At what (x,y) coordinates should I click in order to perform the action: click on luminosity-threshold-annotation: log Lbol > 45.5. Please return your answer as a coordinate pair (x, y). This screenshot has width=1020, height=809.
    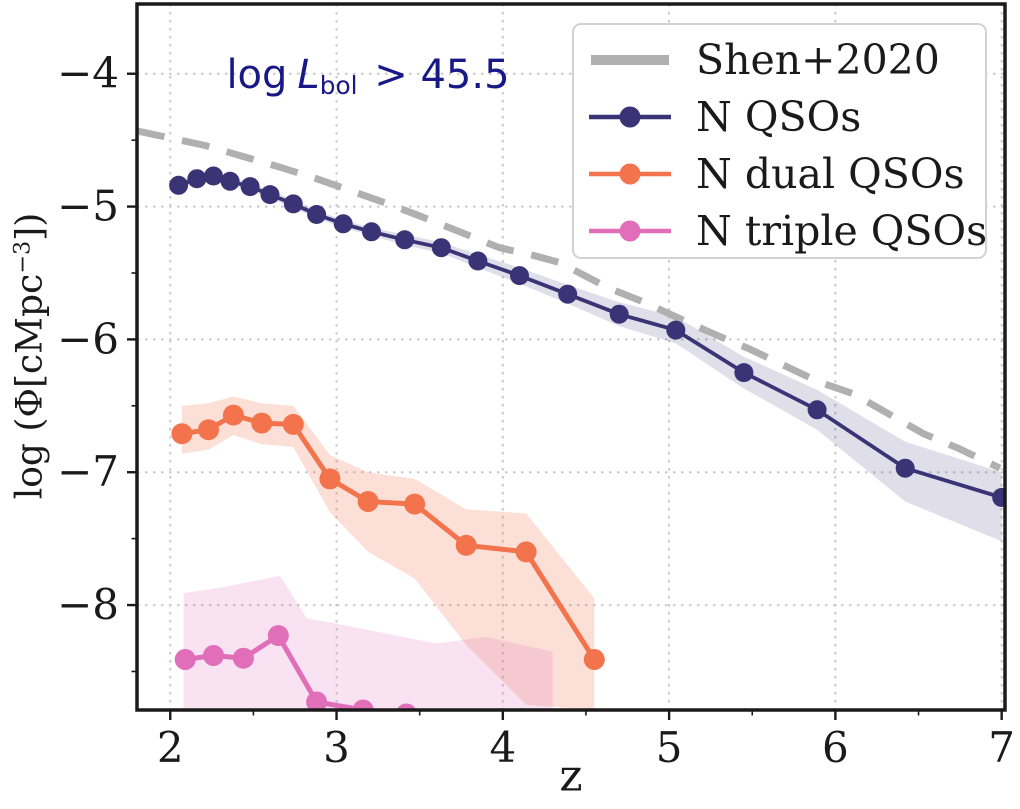
    Looking at the image, I should click on (367, 76).